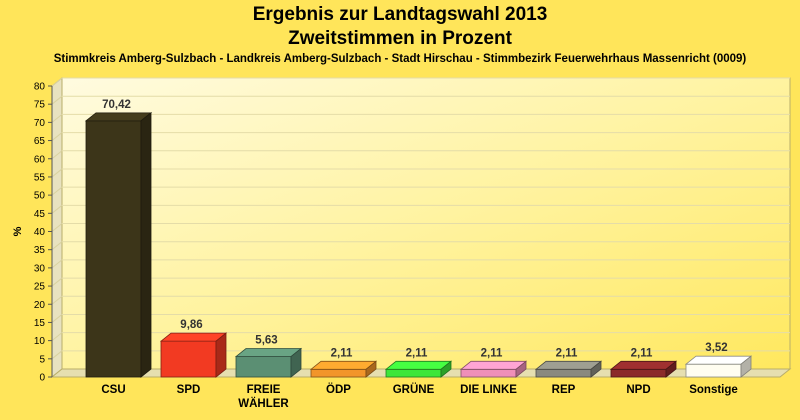 The height and width of the screenshot is (420, 800). Describe the element at coordinates (42, 359) in the screenshot. I see `y-tick-label: 5` at that location.